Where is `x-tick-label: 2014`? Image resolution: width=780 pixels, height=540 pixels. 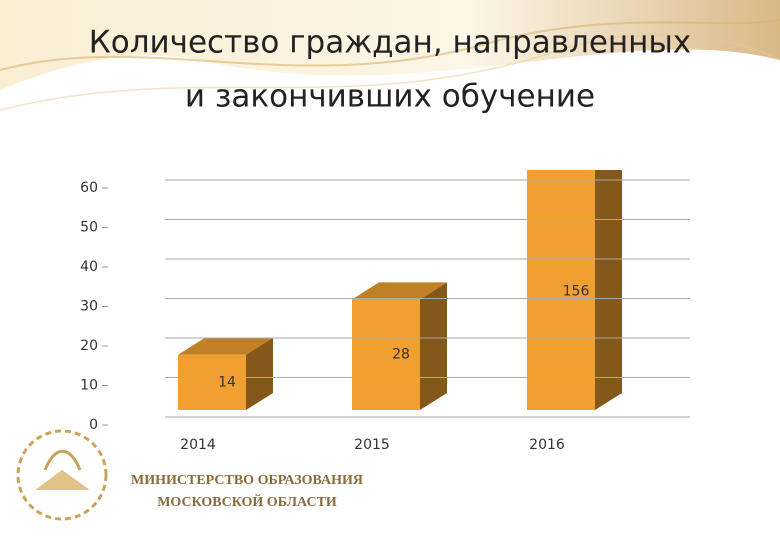 x-tick-label: 2014 is located at coordinates (198, 445).